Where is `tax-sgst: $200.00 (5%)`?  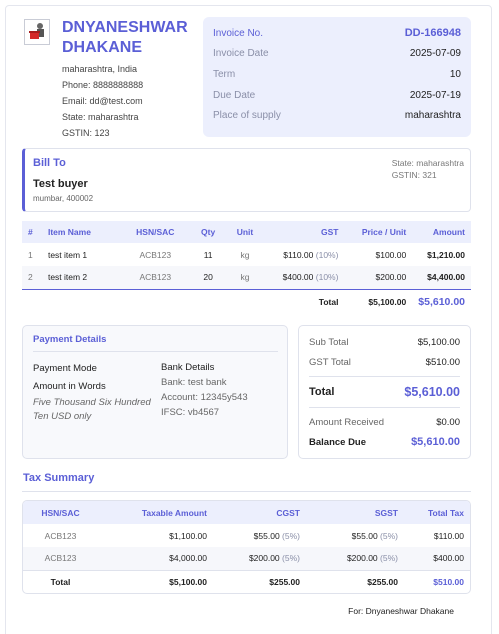 tax-sgst: $200.00 (5%) is located at coordinates (355, 558).